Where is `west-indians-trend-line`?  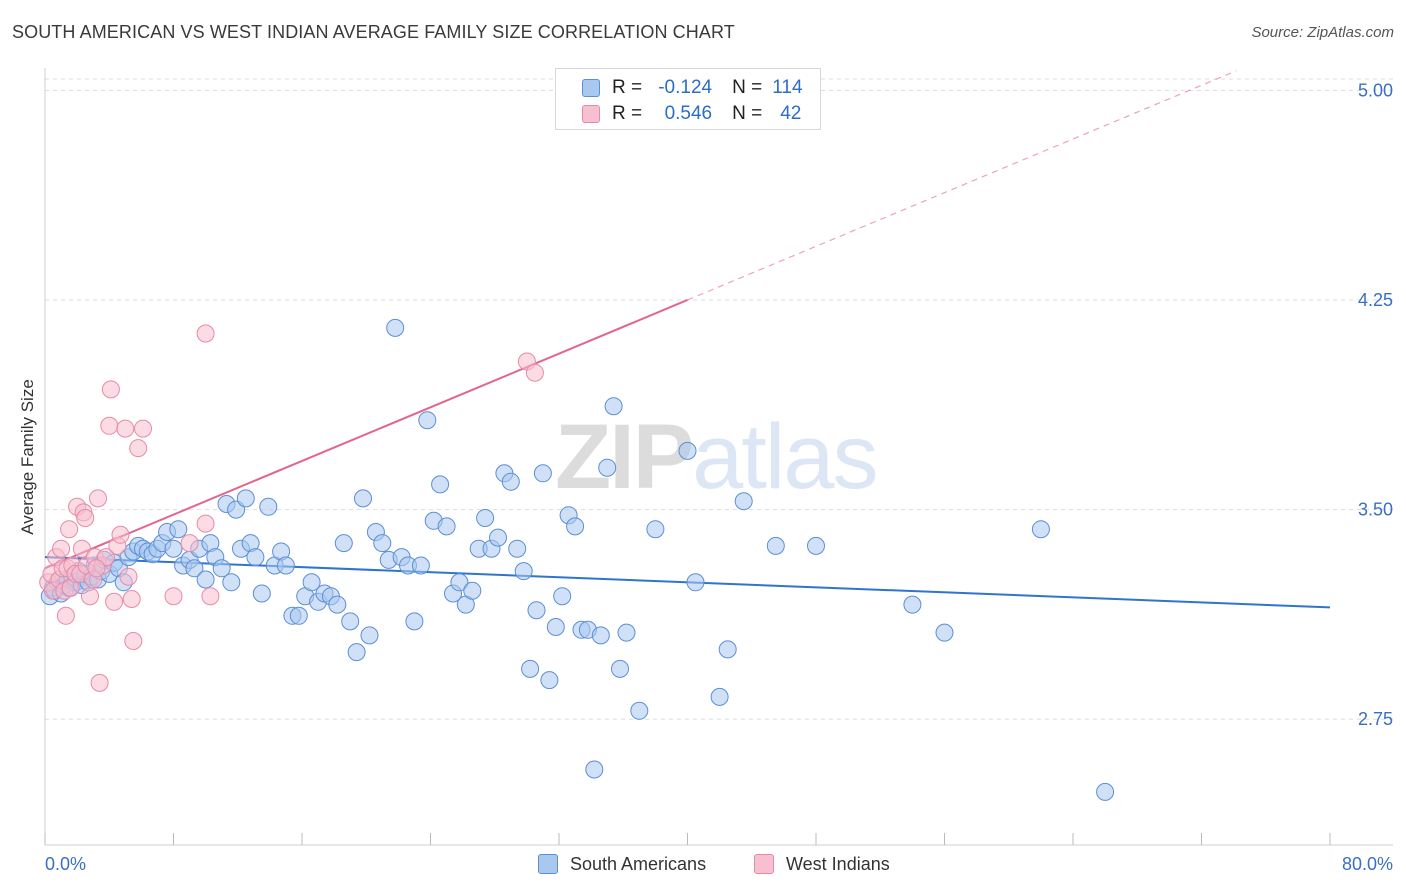 west-indians-trend-line is located at coordinates (366, 434).